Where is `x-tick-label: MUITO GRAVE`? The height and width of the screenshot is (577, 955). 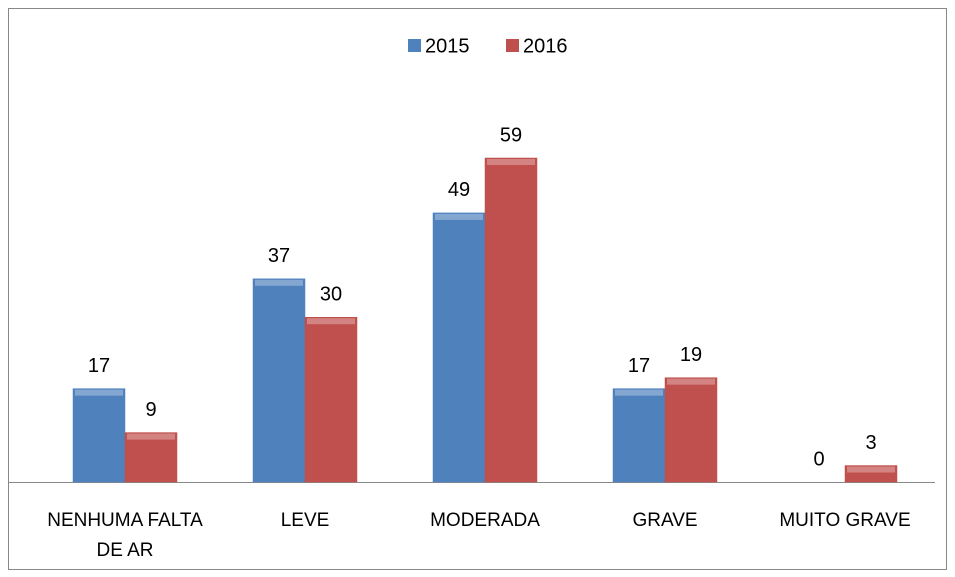 x-tick-label: MUITO GRAVE is located at coordinates (845, 520).